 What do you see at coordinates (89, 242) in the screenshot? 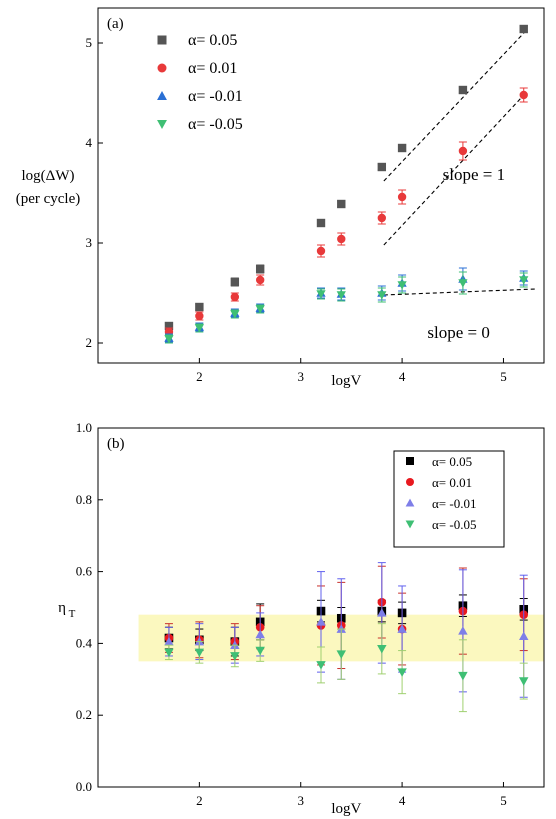
I see `y-tick-label: 3` at bounding box center [89, 242].